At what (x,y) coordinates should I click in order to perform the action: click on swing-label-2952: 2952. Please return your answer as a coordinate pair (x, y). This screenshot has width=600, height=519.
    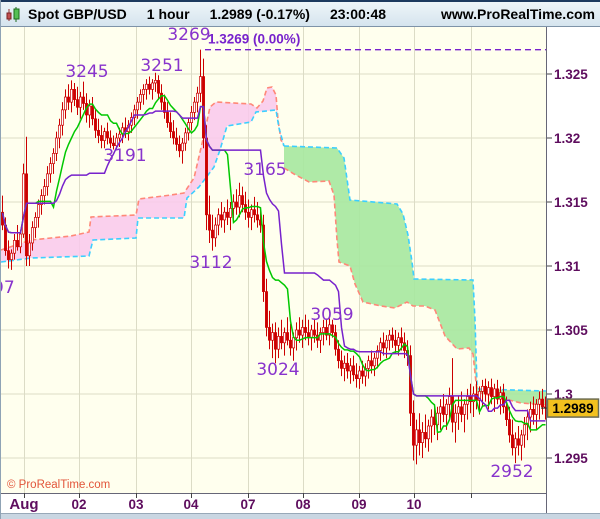
    Looking at the image, I should click on (511, 472).